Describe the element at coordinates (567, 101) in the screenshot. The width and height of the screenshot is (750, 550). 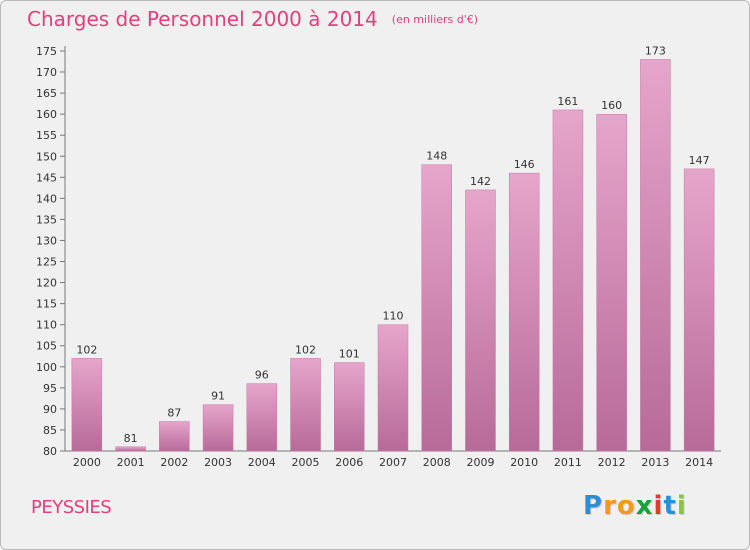
I see `bar-value-label: 161` at that location.